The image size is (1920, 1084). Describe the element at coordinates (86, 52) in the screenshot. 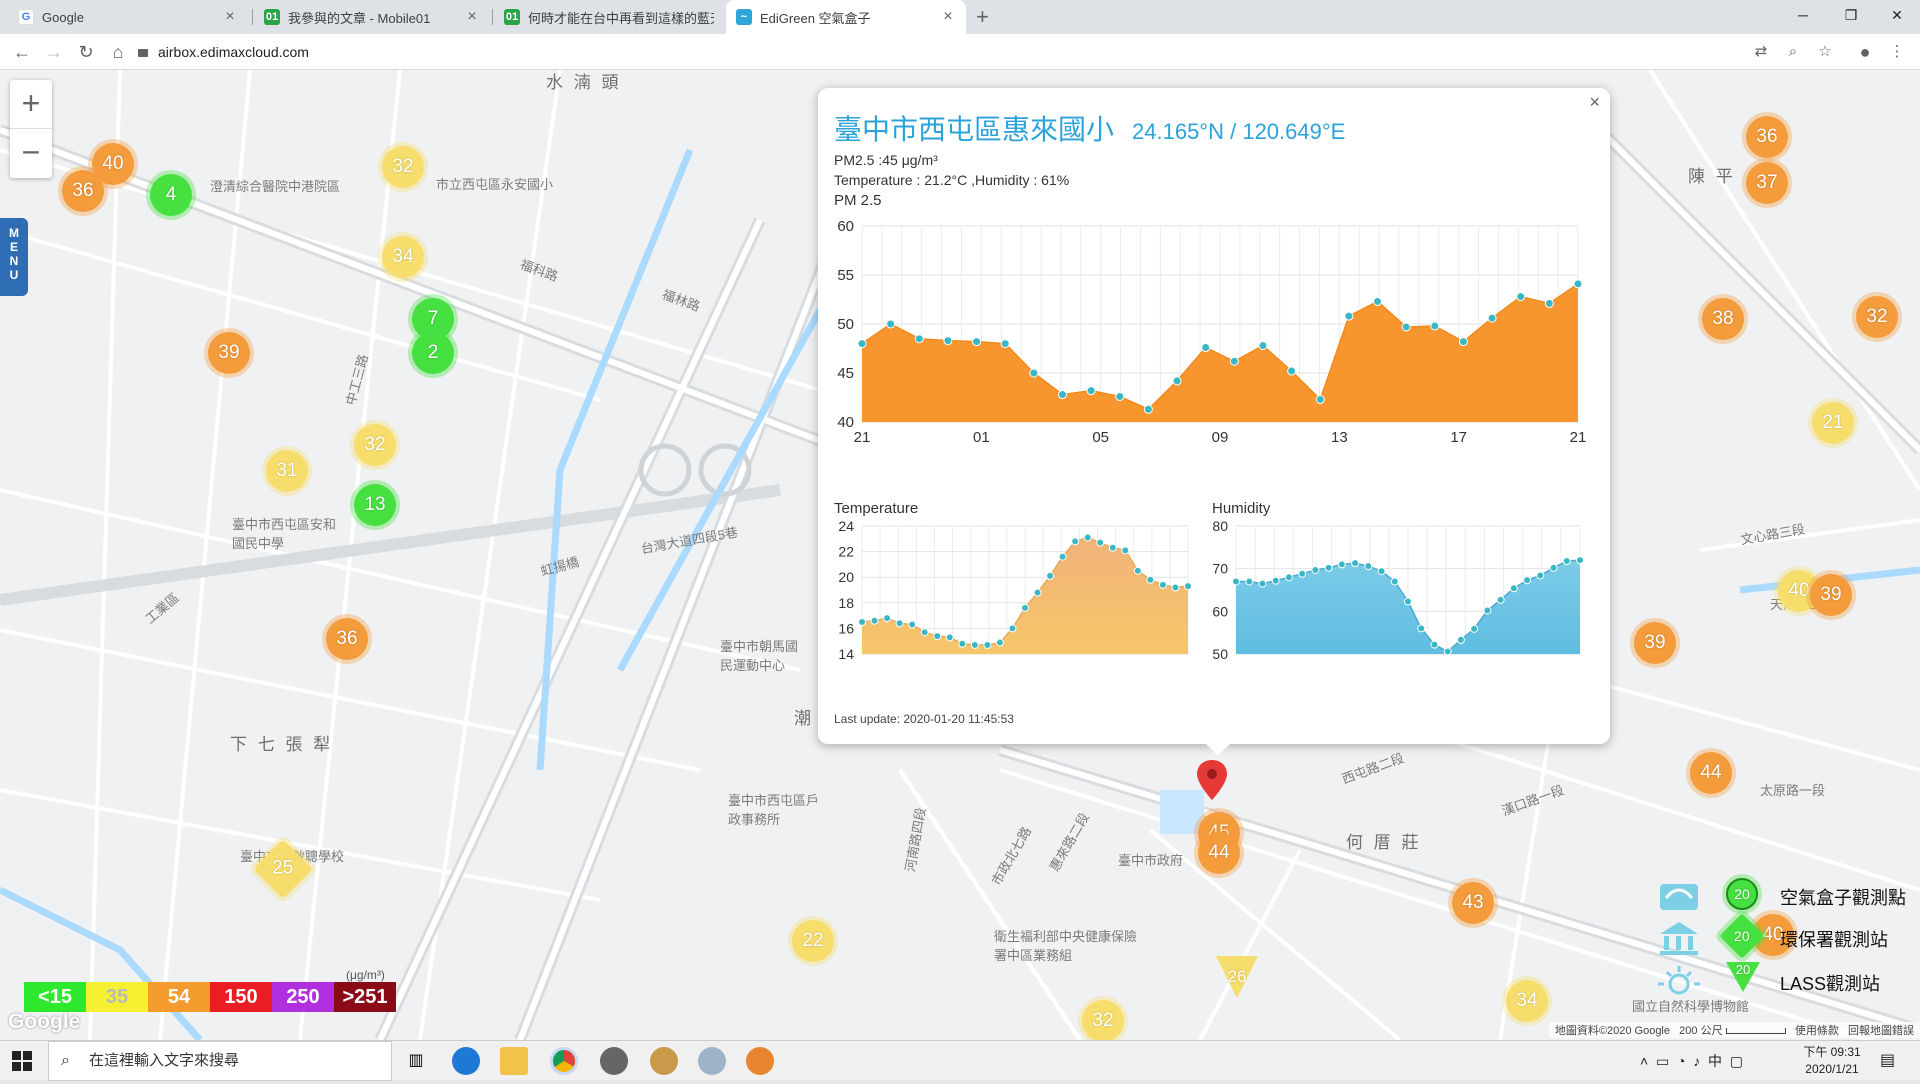

I see `reload-icon: ↻` at that location.